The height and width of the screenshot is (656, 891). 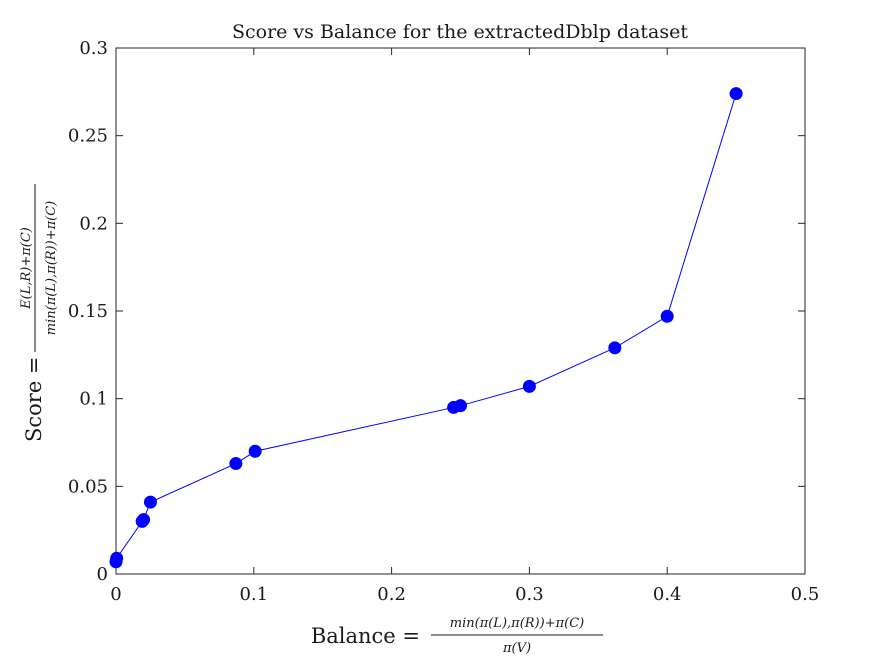 I want to click on y-axis-label: Score = E(L,R)+π(C) min(π(L),π(R))+π(C), so click(x=39, y=313).